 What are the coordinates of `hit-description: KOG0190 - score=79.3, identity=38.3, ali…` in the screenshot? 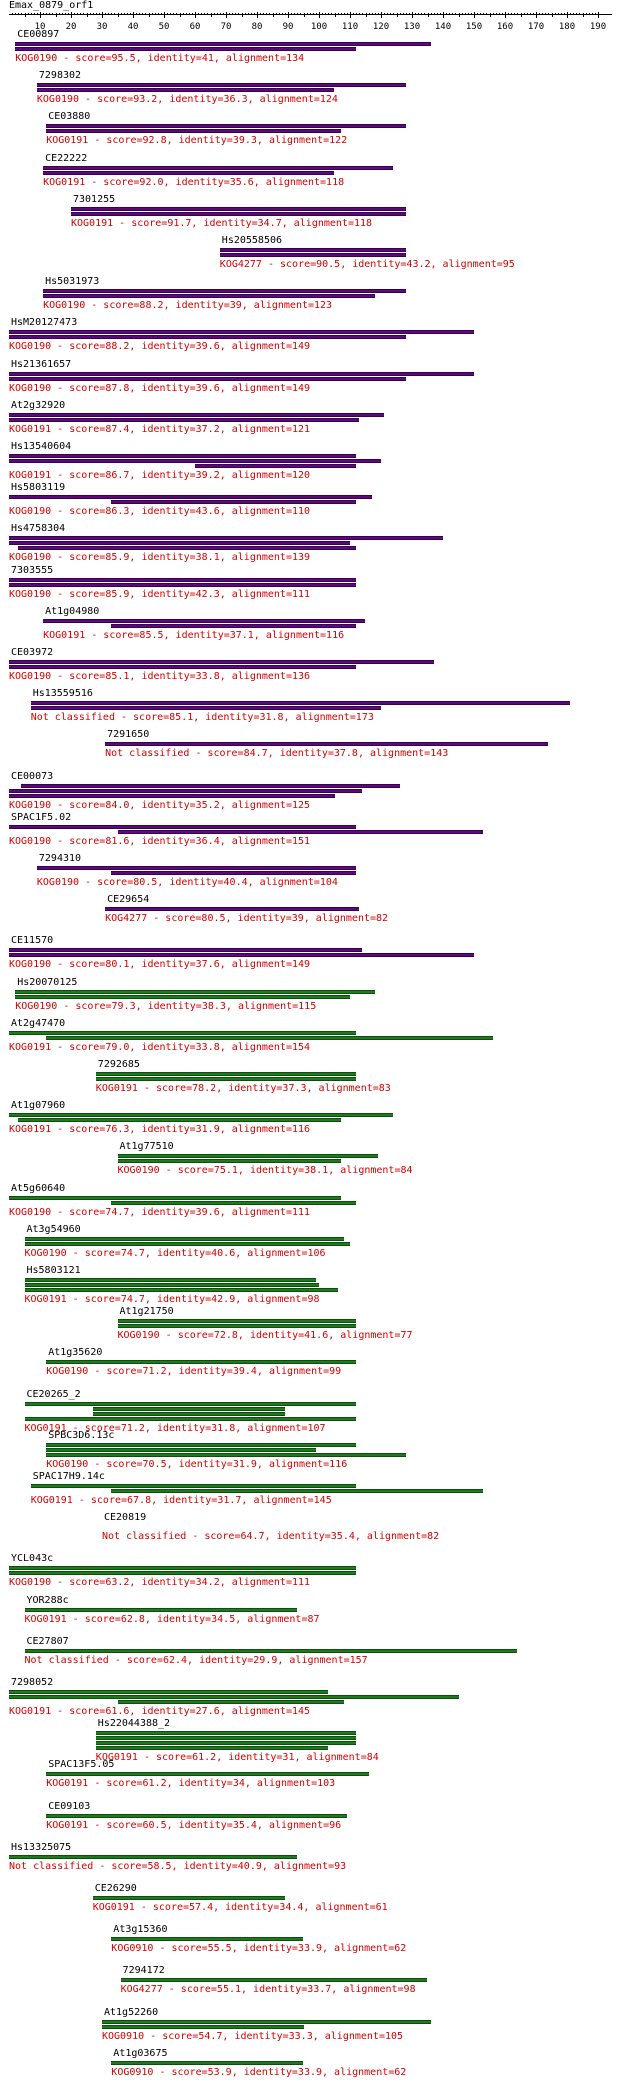 It's located at (166, 1006).